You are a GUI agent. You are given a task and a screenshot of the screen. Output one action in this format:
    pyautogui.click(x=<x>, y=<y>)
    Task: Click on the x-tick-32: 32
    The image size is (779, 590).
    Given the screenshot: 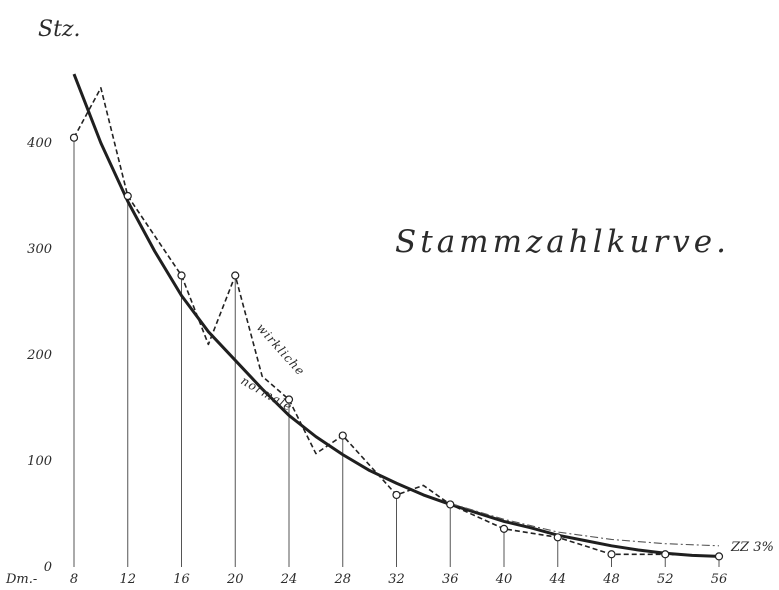 What is the action you would take?
    pyautogui.click(x=396, y=579)
    